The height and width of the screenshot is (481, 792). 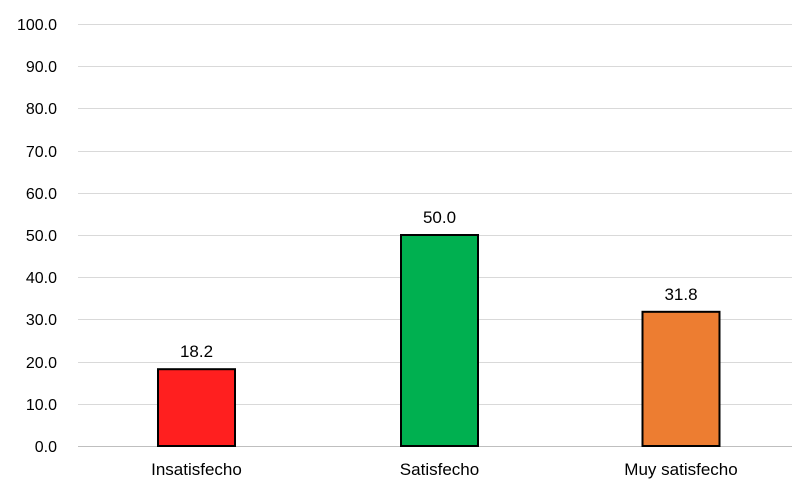 What do you see at coordinates (439, 469) in the screenshot?
I see `category-label: Satisfecho` at bounding box center [439, 469].